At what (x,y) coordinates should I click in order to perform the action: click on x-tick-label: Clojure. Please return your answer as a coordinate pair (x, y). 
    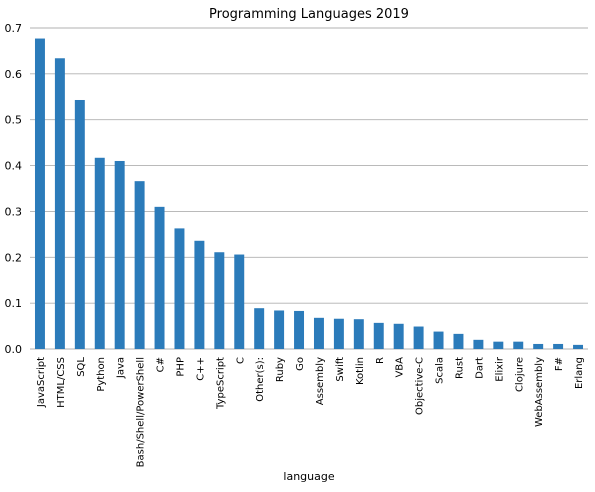
    Looking at the image, I should click on (519, 374).